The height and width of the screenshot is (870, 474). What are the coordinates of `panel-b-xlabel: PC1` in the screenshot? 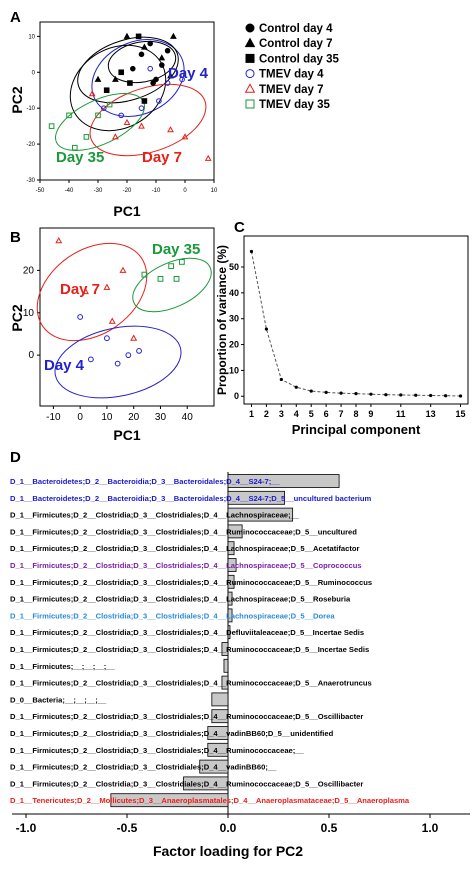 It's located at (126, 435).